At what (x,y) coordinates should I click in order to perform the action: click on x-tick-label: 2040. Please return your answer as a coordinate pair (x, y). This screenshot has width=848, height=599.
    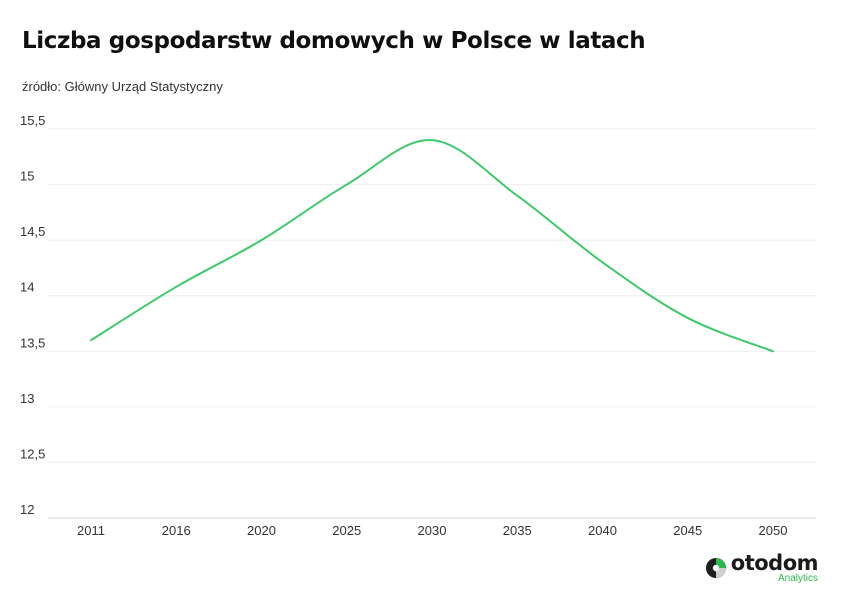
    Looking at the image, I should click on (602, 530).